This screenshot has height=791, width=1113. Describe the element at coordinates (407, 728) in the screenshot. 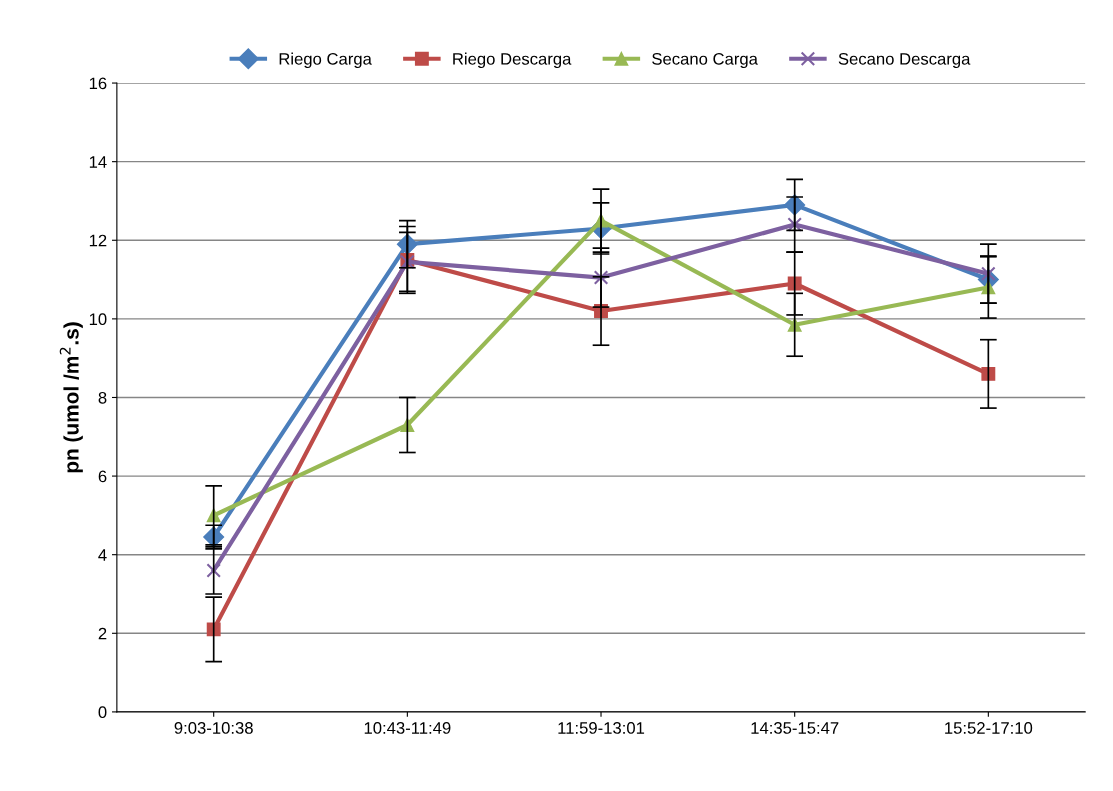

I see `x-tick-label: 10:43-11:49` at that location.